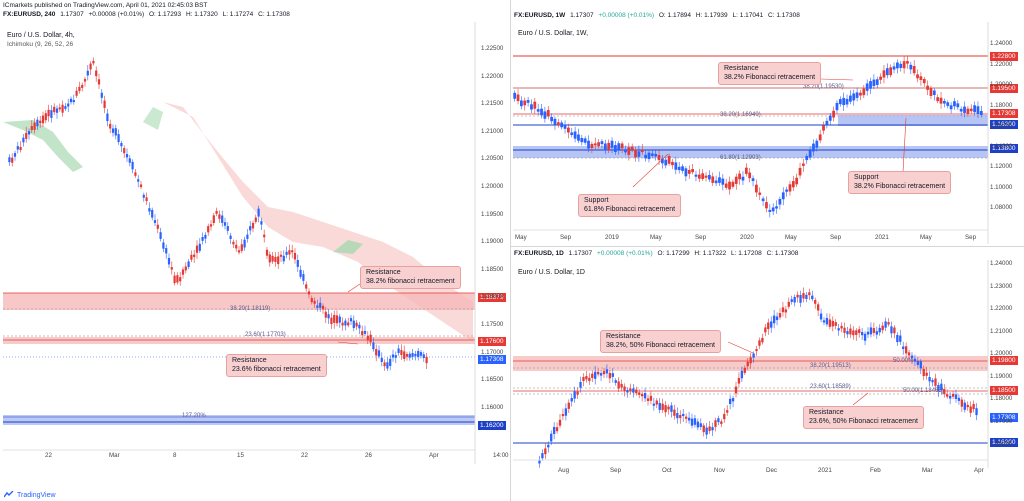 The height and width of the screenshot is (501, 1024). I want to click on w-high: H: 1.17939, so click(711, 15).